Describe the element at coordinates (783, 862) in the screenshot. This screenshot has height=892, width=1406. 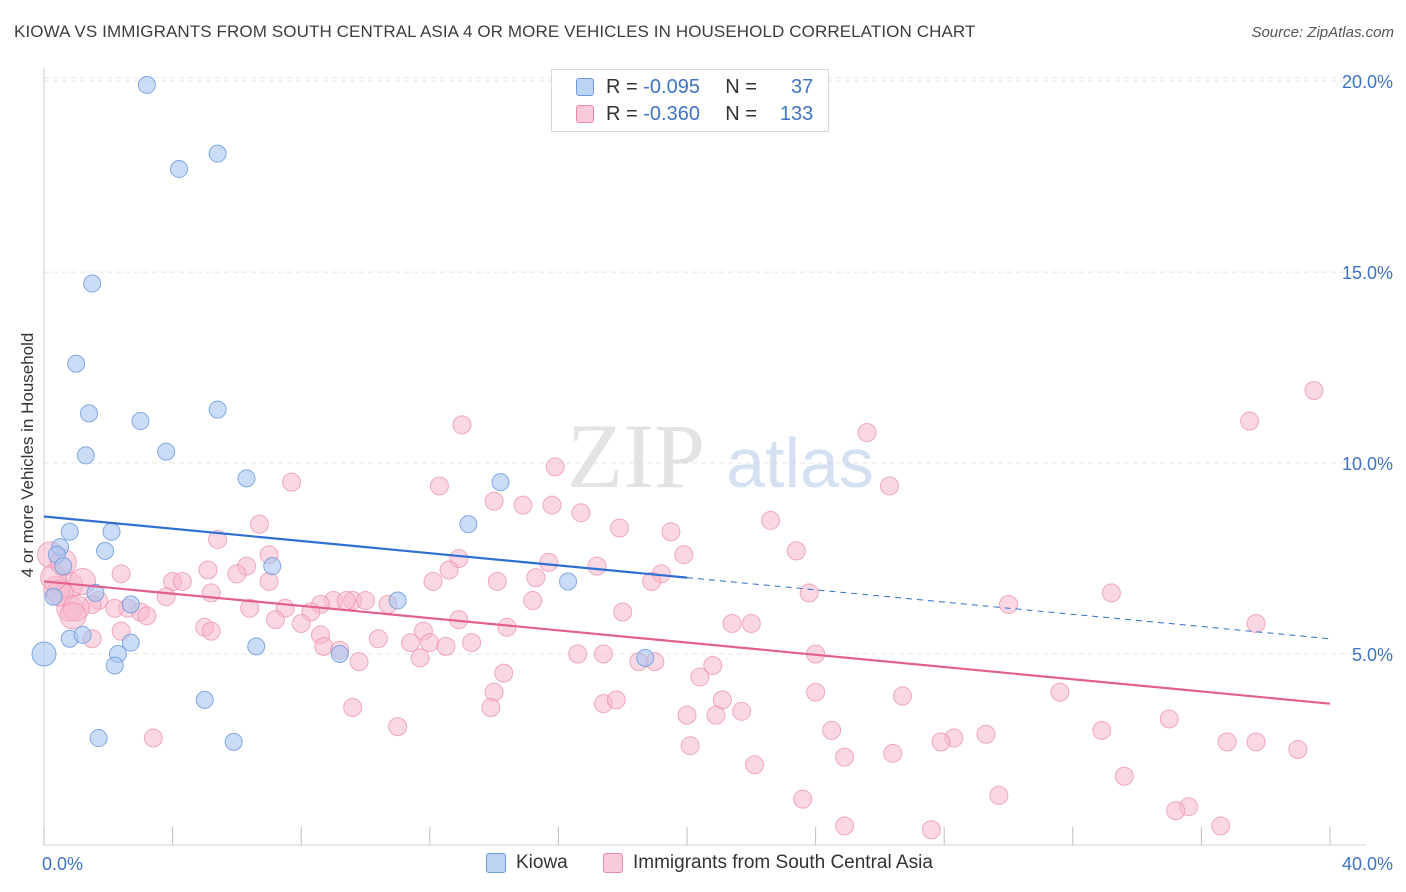
I see `legend-label-immigrants: Immigrants from South Central Asia` at that location.